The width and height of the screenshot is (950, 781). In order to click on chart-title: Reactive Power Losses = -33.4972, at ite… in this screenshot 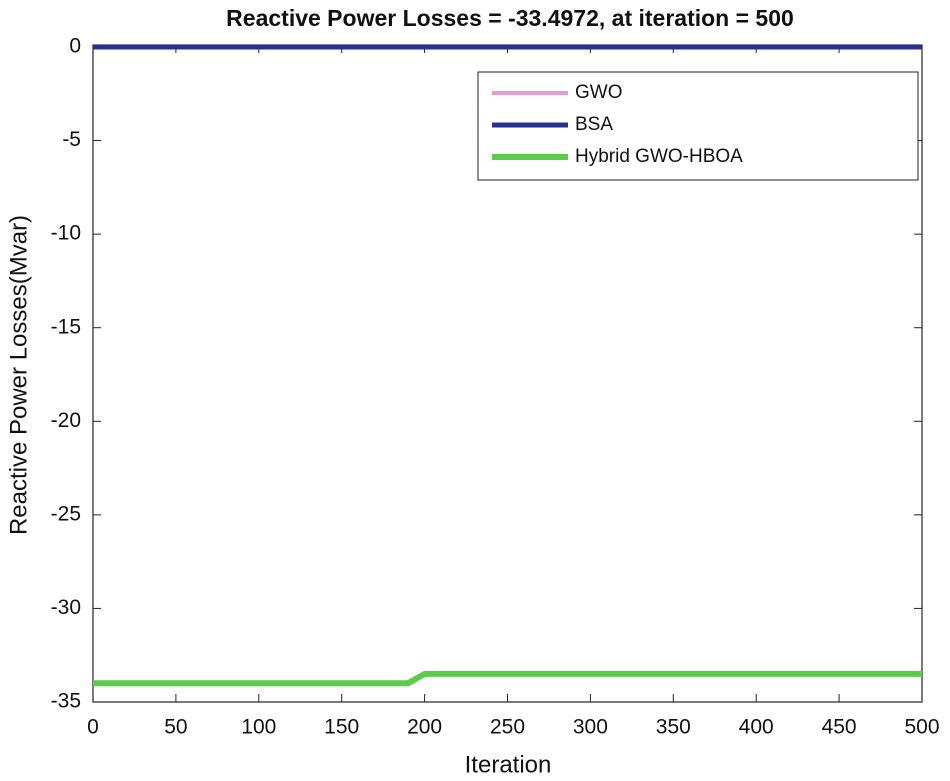, I will do `click(510, 18)`.